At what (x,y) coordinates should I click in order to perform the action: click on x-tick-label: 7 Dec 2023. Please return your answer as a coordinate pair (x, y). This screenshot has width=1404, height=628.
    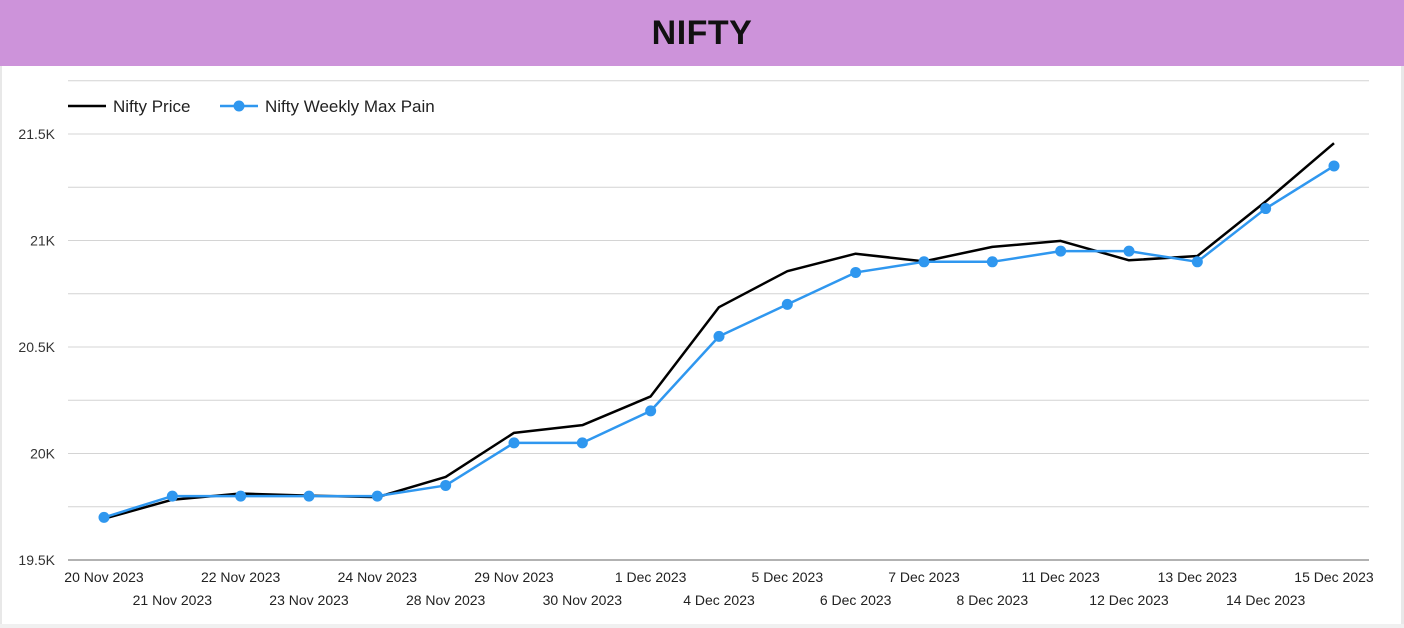
    Looking at the image, I should click on (924, 577).